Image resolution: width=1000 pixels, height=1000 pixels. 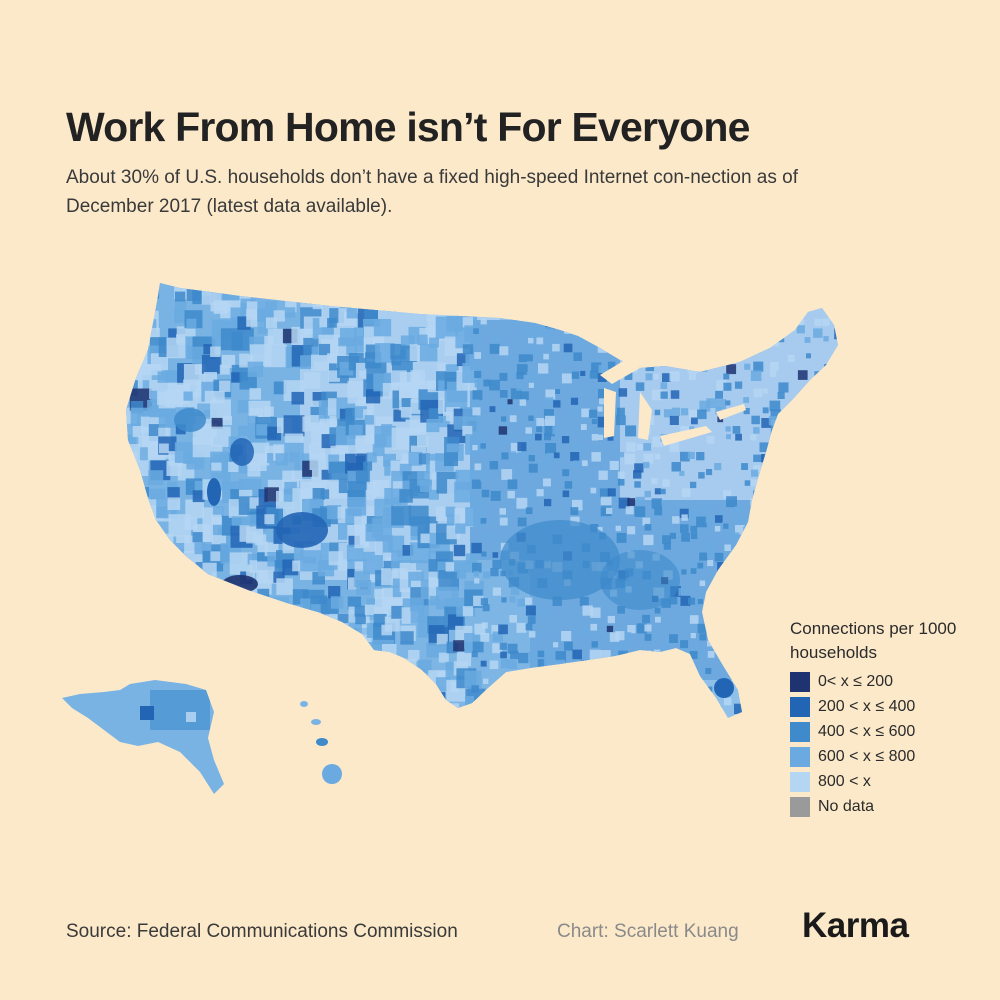 What do you see at coordinates (873, 640) in the screenshot?
I see `legend-title: Connections per 1000 households` at bounding box center [873, 640].